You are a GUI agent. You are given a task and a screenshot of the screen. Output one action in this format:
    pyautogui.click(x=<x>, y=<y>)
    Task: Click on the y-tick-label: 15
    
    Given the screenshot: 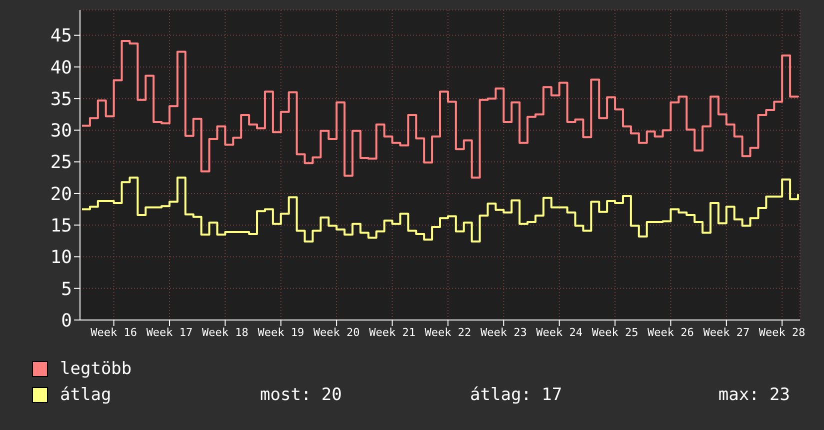 What is the action you would take?
    pyautogui.click(x=61, y=225)
    